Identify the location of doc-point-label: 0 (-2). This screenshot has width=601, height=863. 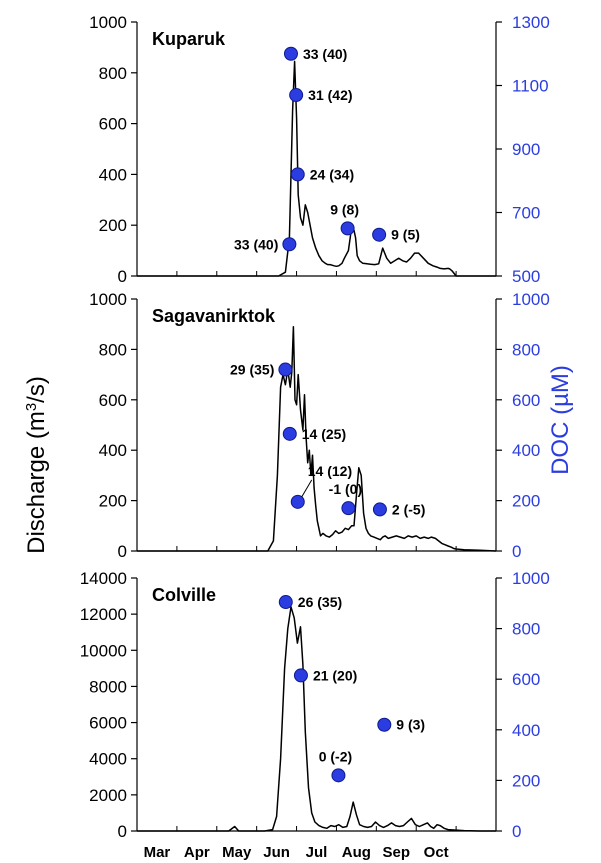
(335, 756).